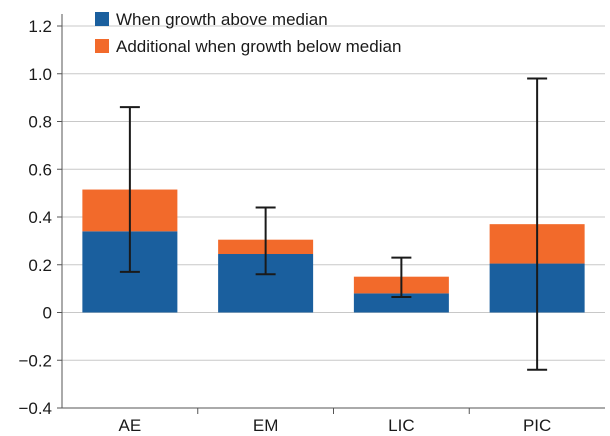  What do you see at coordinates (40, 74) in the screenshot?
I see `y-tick-label: 1.0` at bounding box center [40, 74].